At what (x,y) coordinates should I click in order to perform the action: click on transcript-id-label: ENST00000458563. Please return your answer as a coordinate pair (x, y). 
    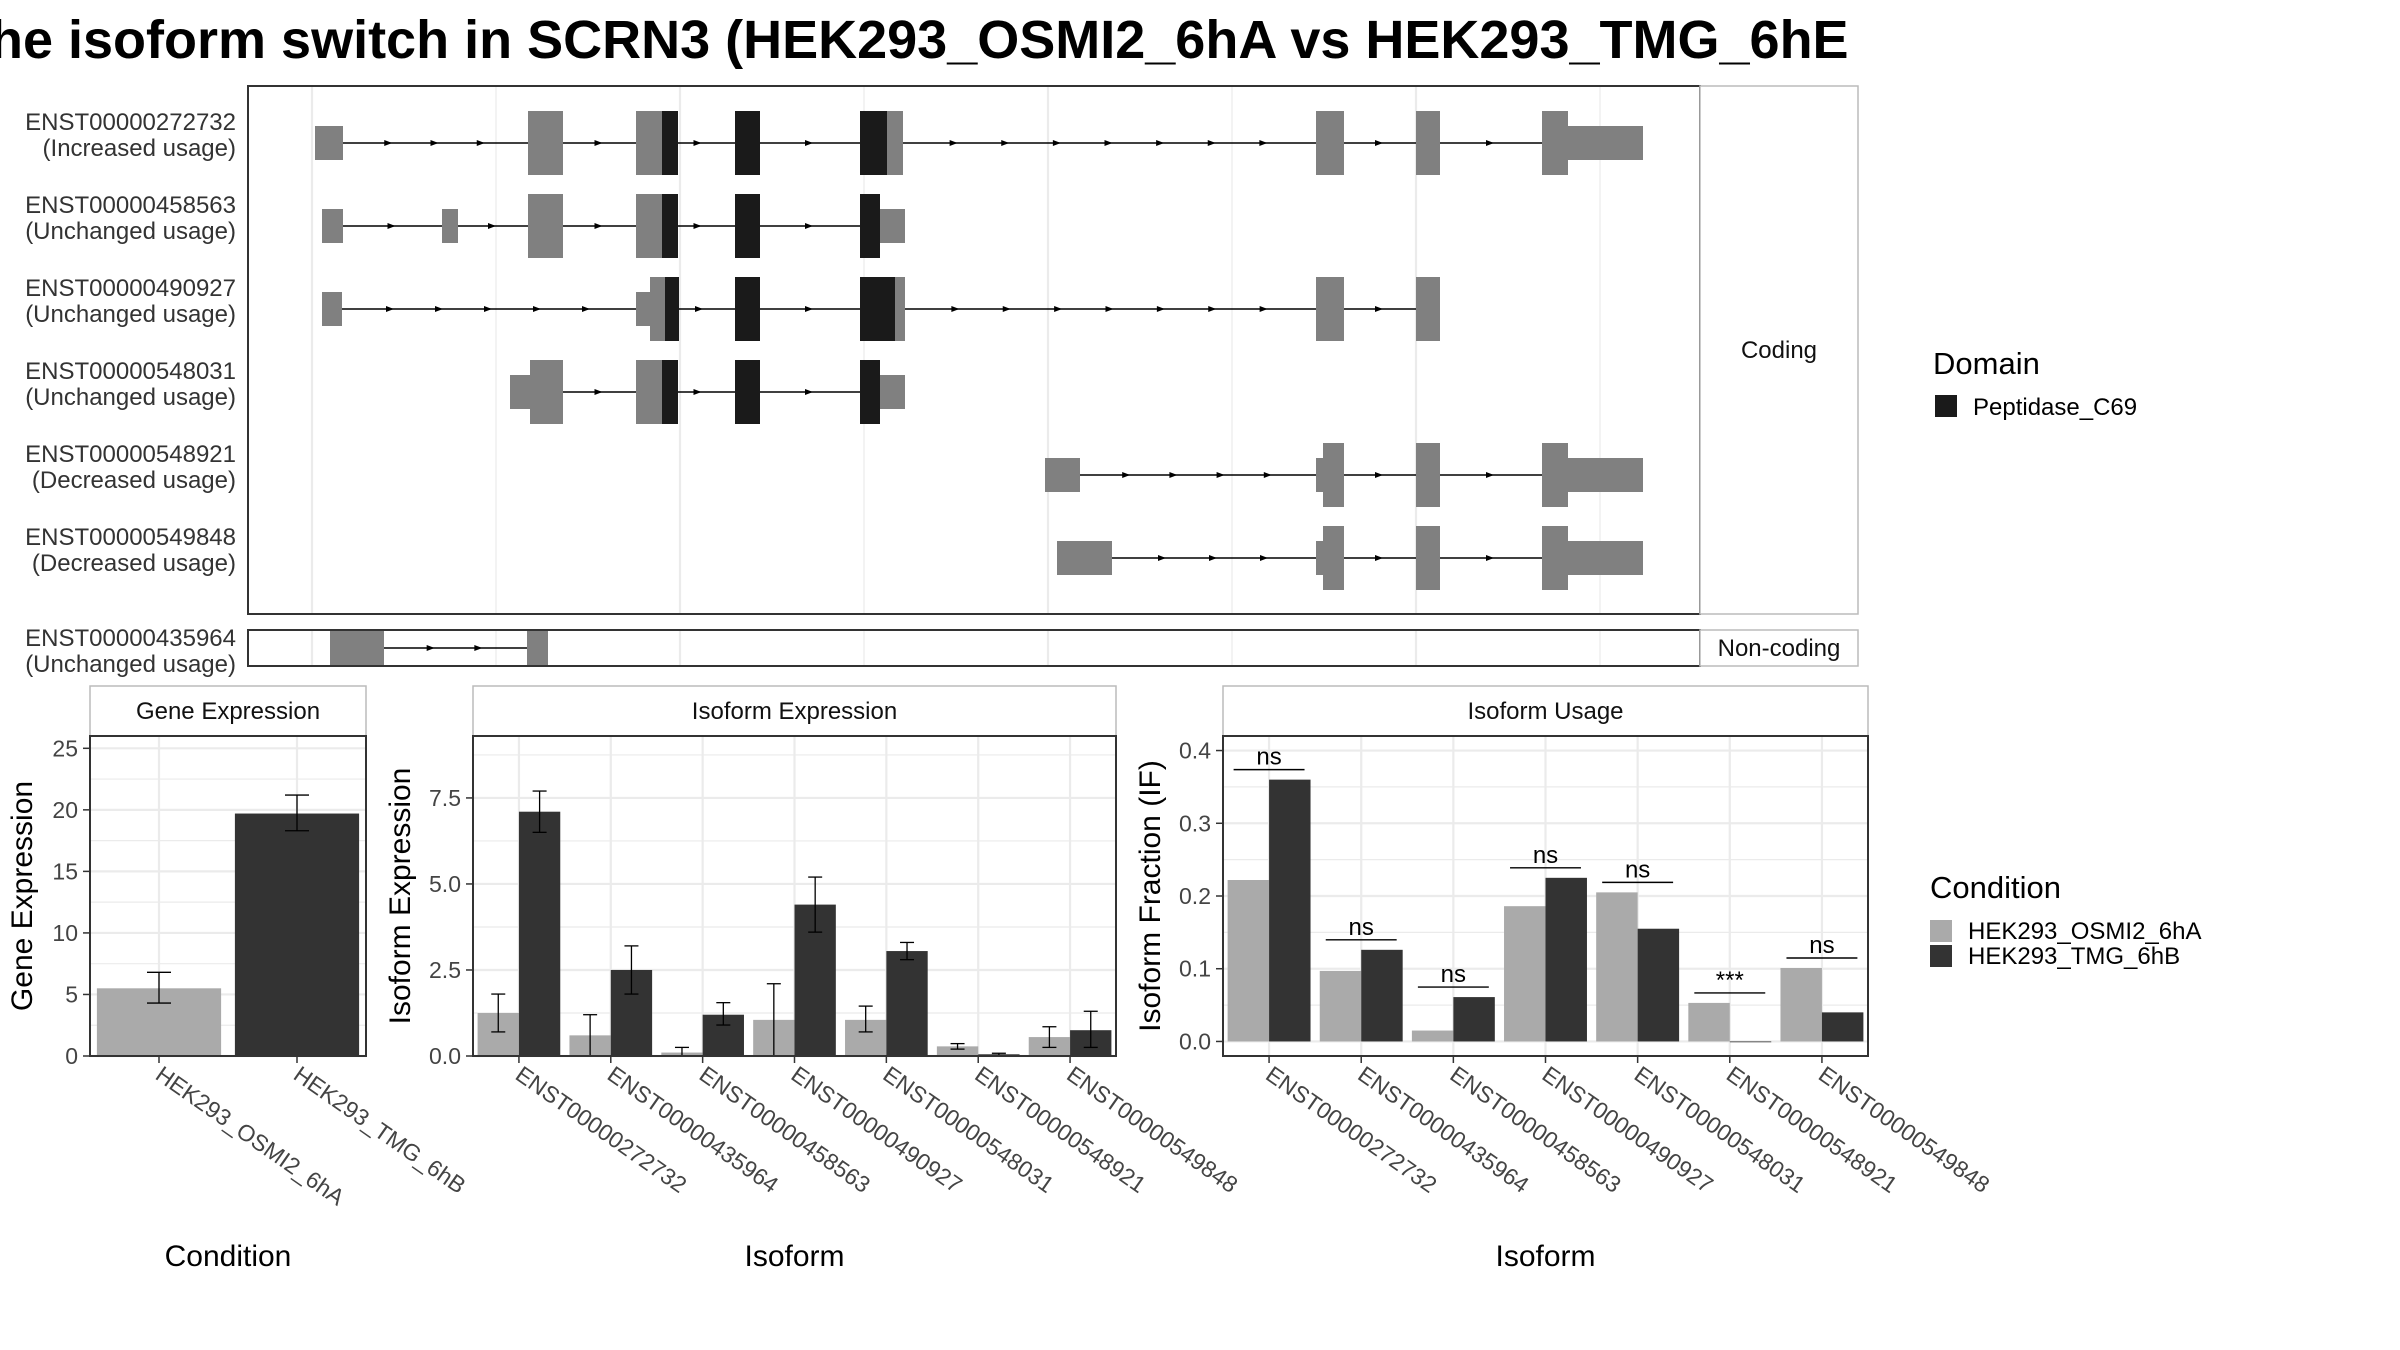
    Looking at the image, I should click on (130, 205).